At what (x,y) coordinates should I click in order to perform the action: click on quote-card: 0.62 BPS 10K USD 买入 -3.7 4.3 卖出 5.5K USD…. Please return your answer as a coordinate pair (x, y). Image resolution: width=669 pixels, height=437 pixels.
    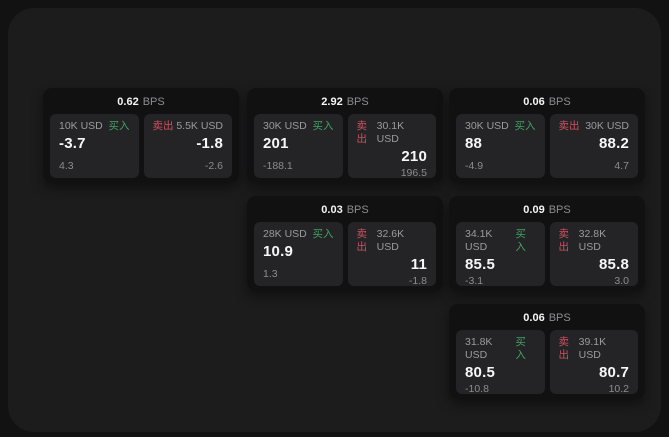
    Looking at the image, I should click on (141, 135).